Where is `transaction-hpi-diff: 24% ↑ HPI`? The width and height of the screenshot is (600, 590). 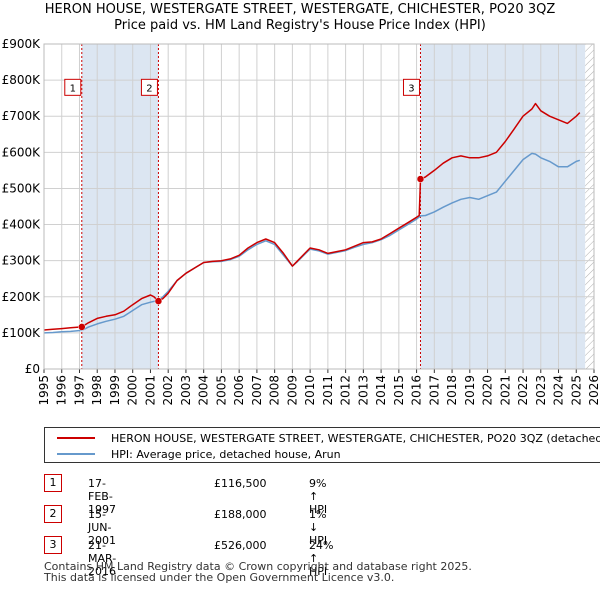
transaction-hpi-diff: 24% ↑ HPI is located at coordinates (321, 558).